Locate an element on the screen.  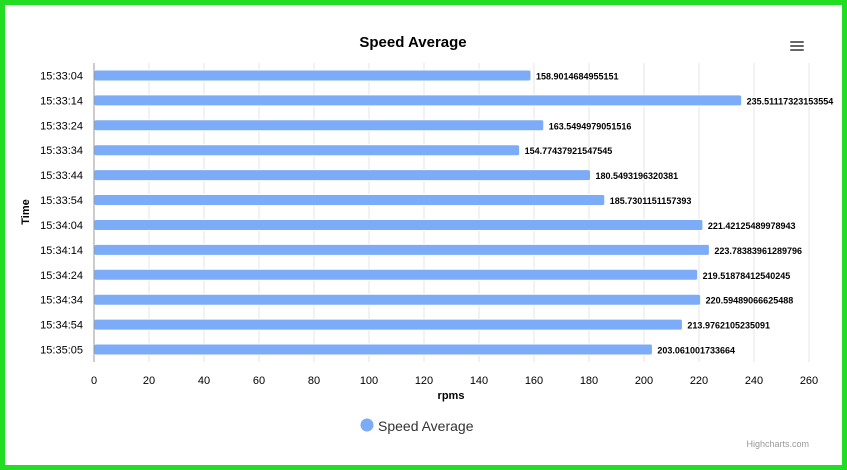
x-axis-title: rpms is located at coordinates (451, 396).